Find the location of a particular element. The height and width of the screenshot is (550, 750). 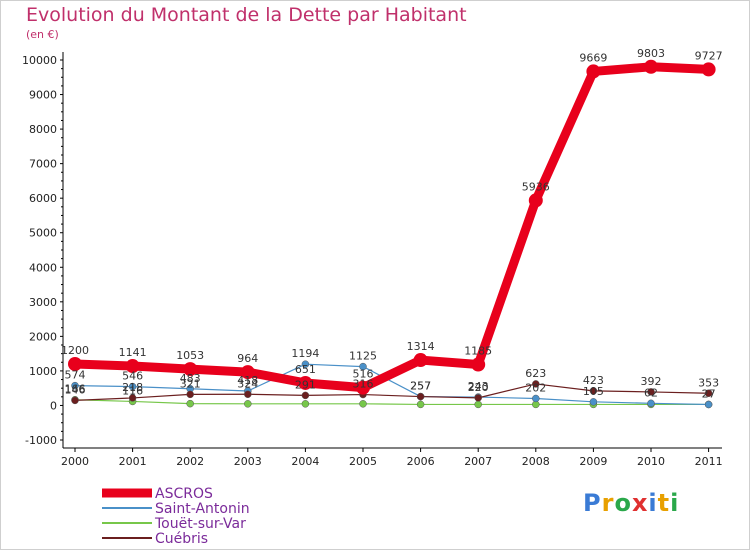

y-tick-label: 2000 is located at coordinates (43, 336).